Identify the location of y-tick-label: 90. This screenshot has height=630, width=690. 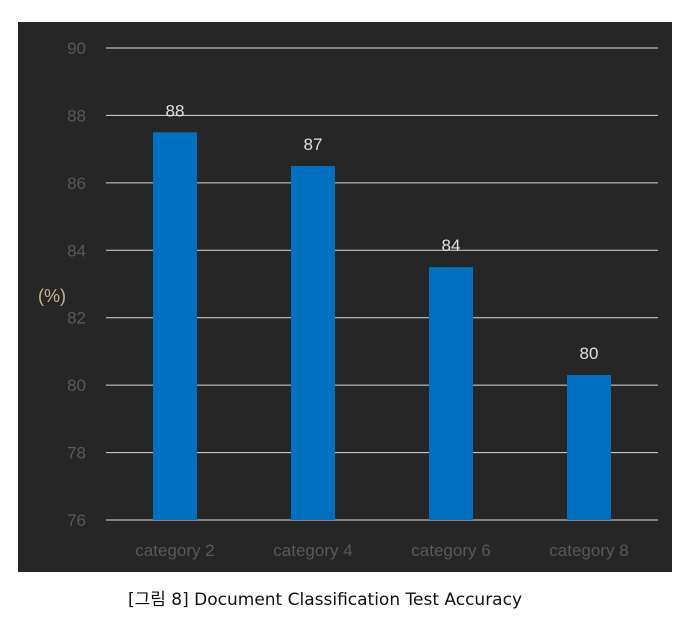
(76, 48).